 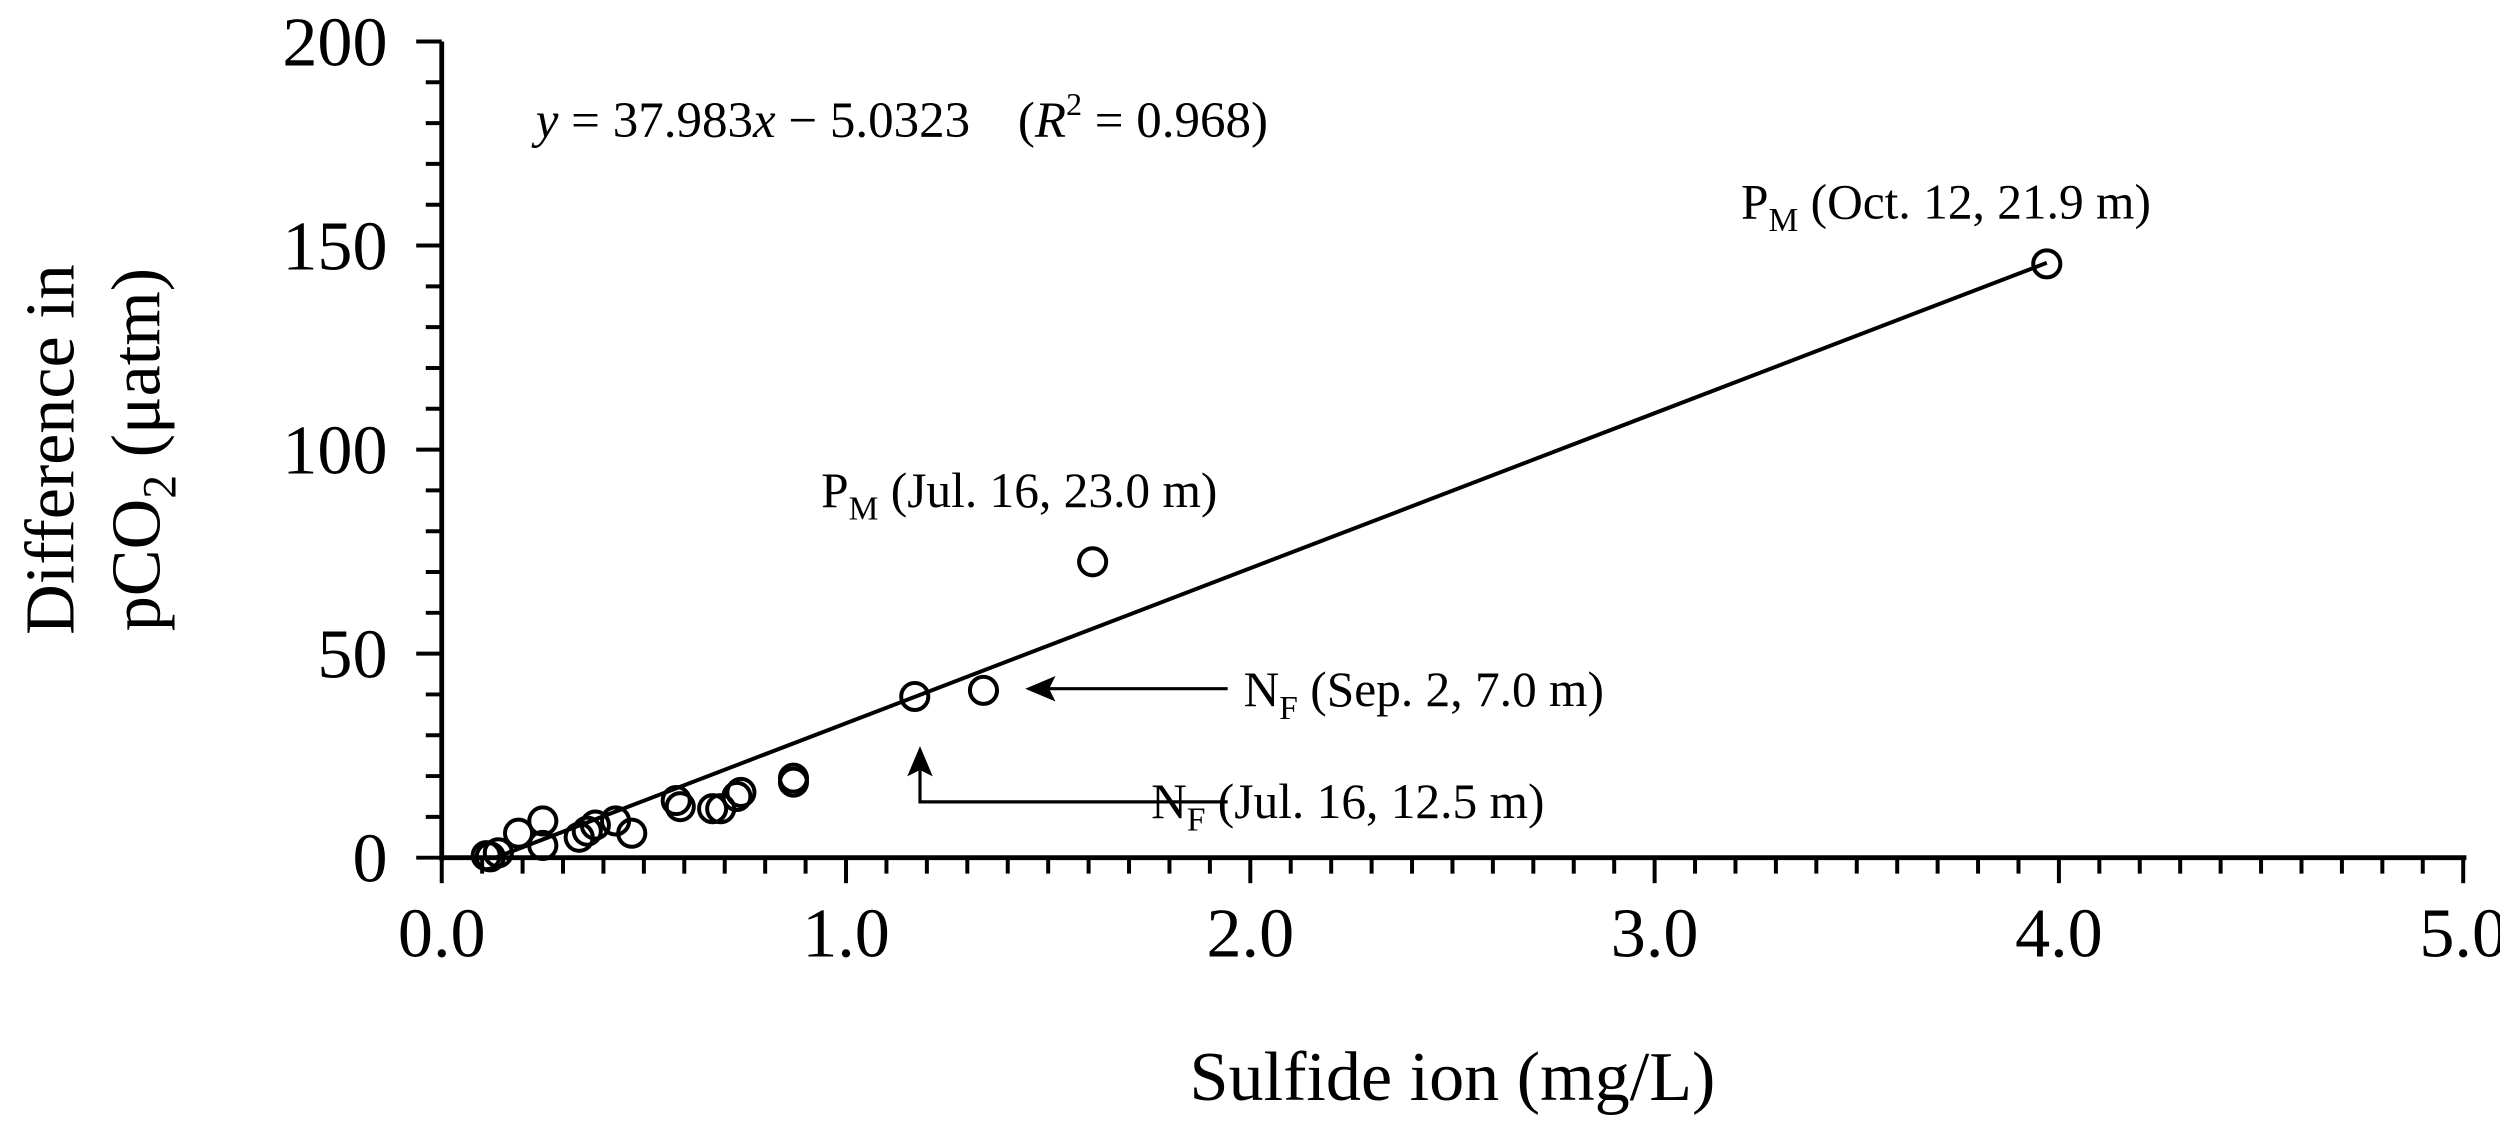 What do you see at coordinates (1453, 1077) in the screenshot?
I see `x-axis-label: Sulfide ion (mg/L)` at bounding box center [1453, 1077].